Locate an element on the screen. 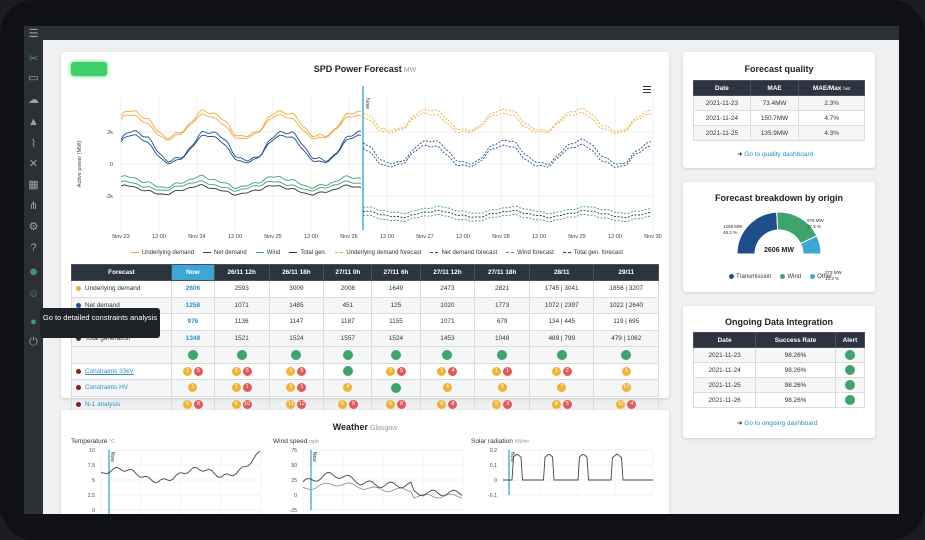 The image size is (925, 540). weather-panel: Solar radiation kW/m² 0.2 0.1 0 -0.1 Now is located at coordinates (562, 468).